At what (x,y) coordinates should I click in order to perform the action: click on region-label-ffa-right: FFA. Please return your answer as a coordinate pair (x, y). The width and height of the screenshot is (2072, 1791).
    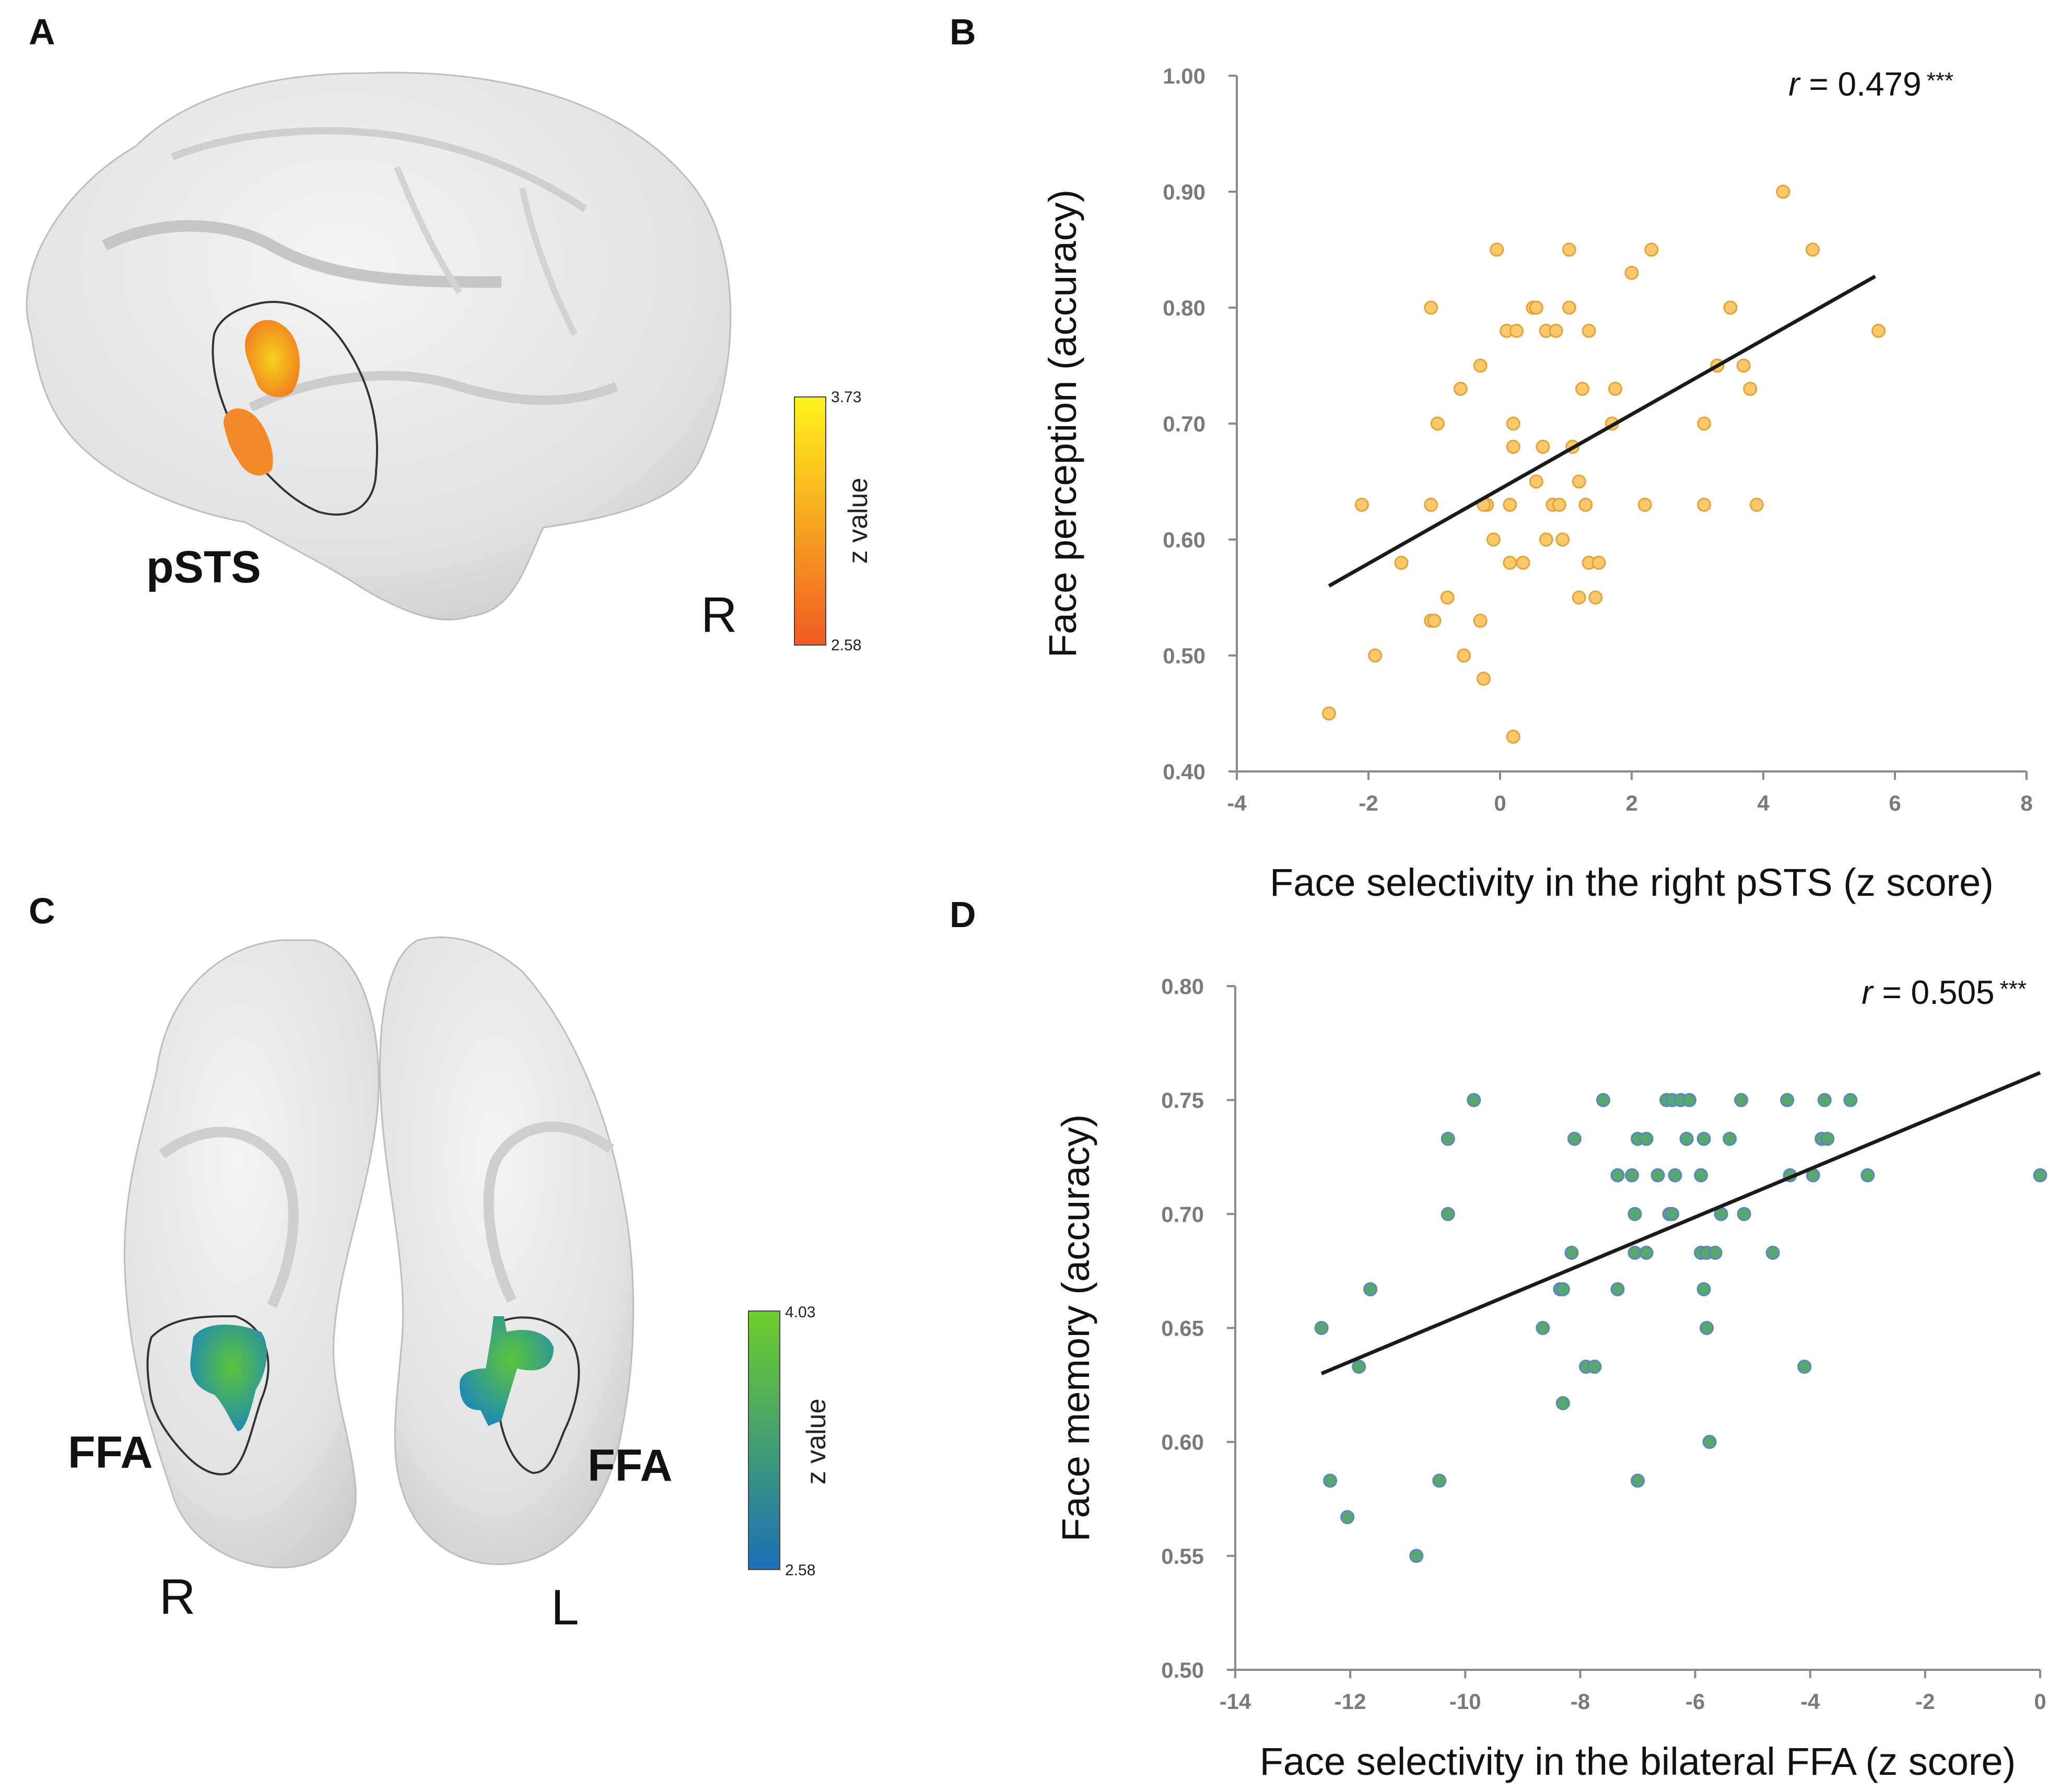
    Looking at the image, I should click on (110, 1452).